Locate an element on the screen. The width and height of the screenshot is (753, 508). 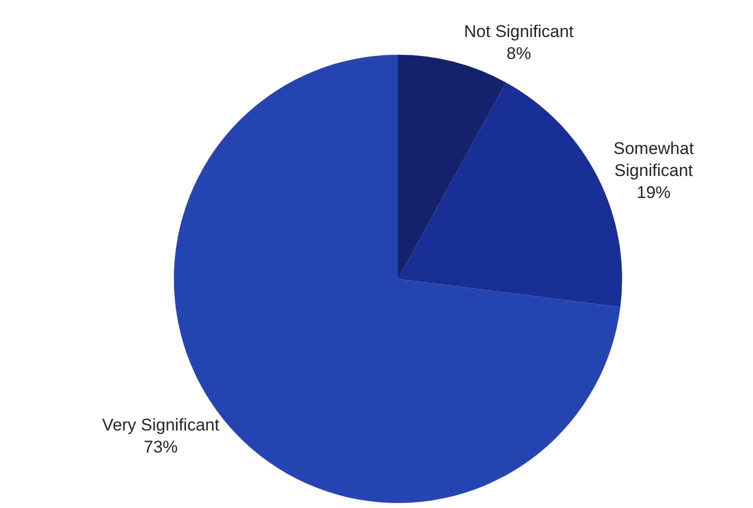
data-label: 19% is located at coordinates (653, 192).